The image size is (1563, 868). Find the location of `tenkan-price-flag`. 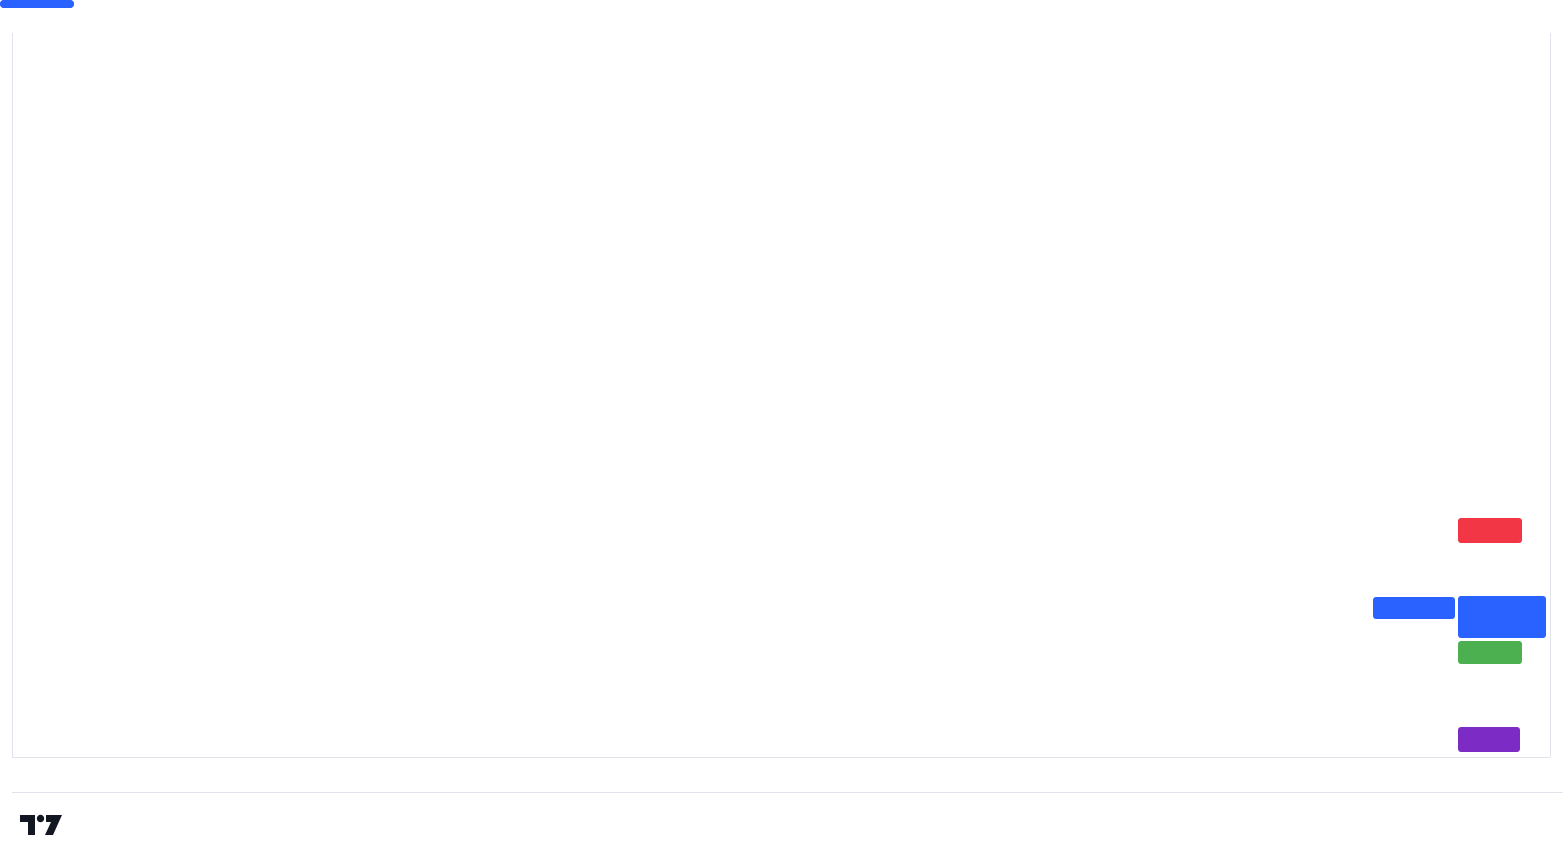

tenkan-price-flag is located at coordinates (1490, 652).